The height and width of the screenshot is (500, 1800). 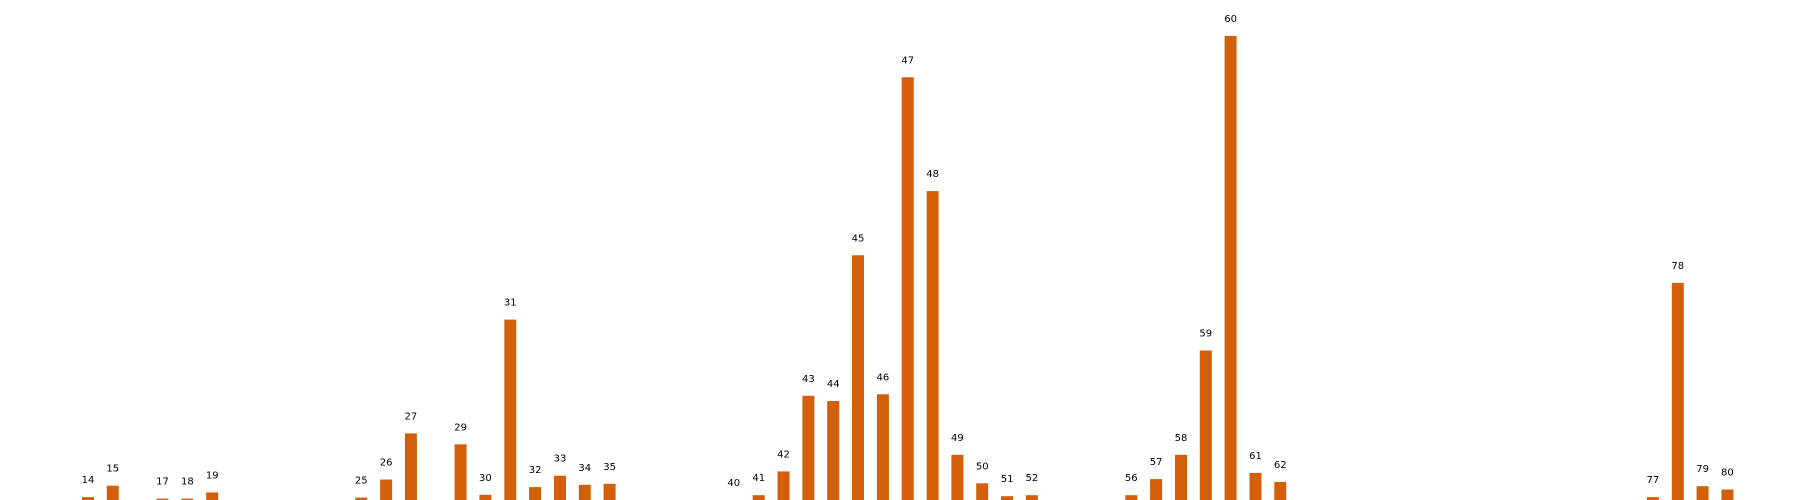 What do you see at coordinates (1702, 469) in the screenshot?
I see `bar-label-79: 79` at bounding box center [1702, 469].